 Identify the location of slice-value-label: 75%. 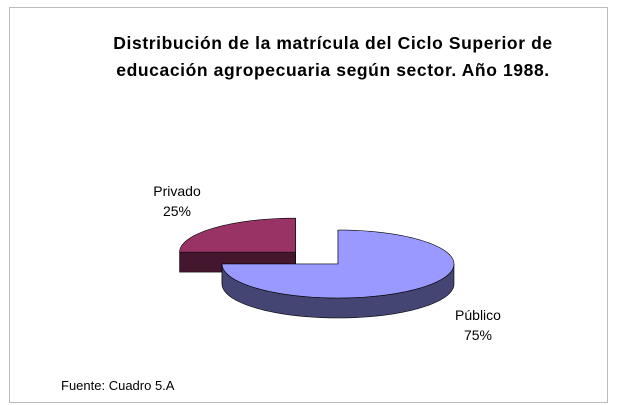
(478, 335).